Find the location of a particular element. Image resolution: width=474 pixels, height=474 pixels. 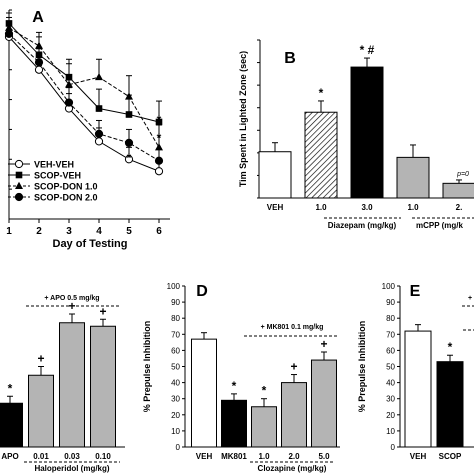

chart-A-x-tick-label: 2 is located at coordinates (39, 231).